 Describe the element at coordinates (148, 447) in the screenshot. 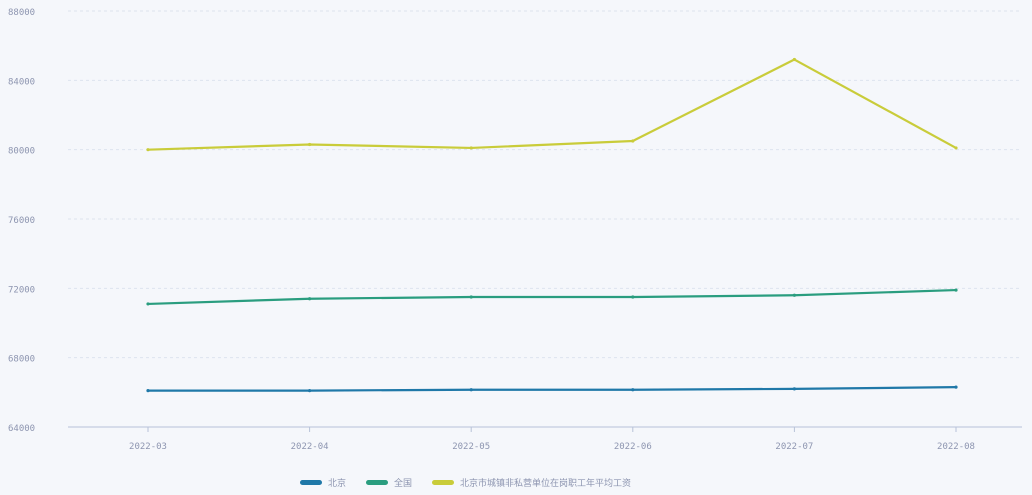

I see `x-tick-label: 2022-03` at that location.